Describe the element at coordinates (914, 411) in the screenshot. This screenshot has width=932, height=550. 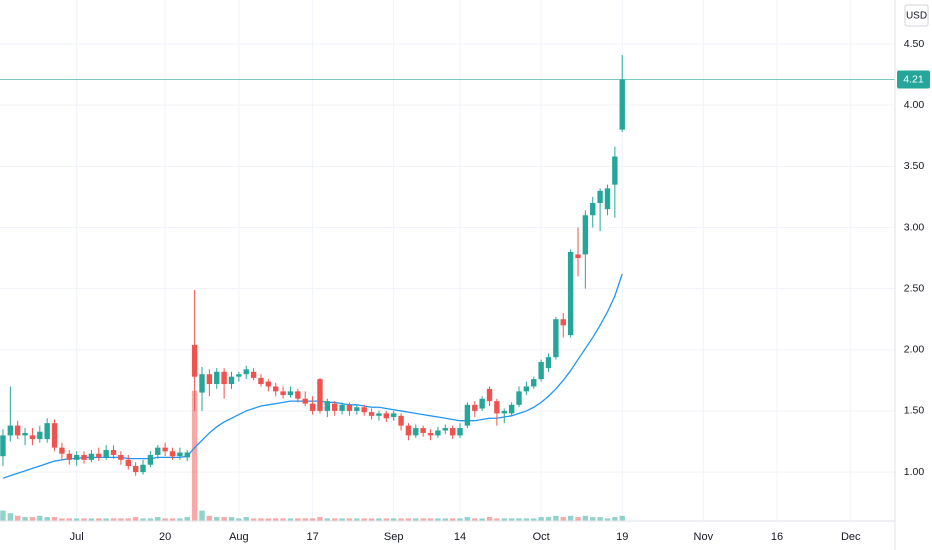
I see `y-tick-label: 1.50` at that location.